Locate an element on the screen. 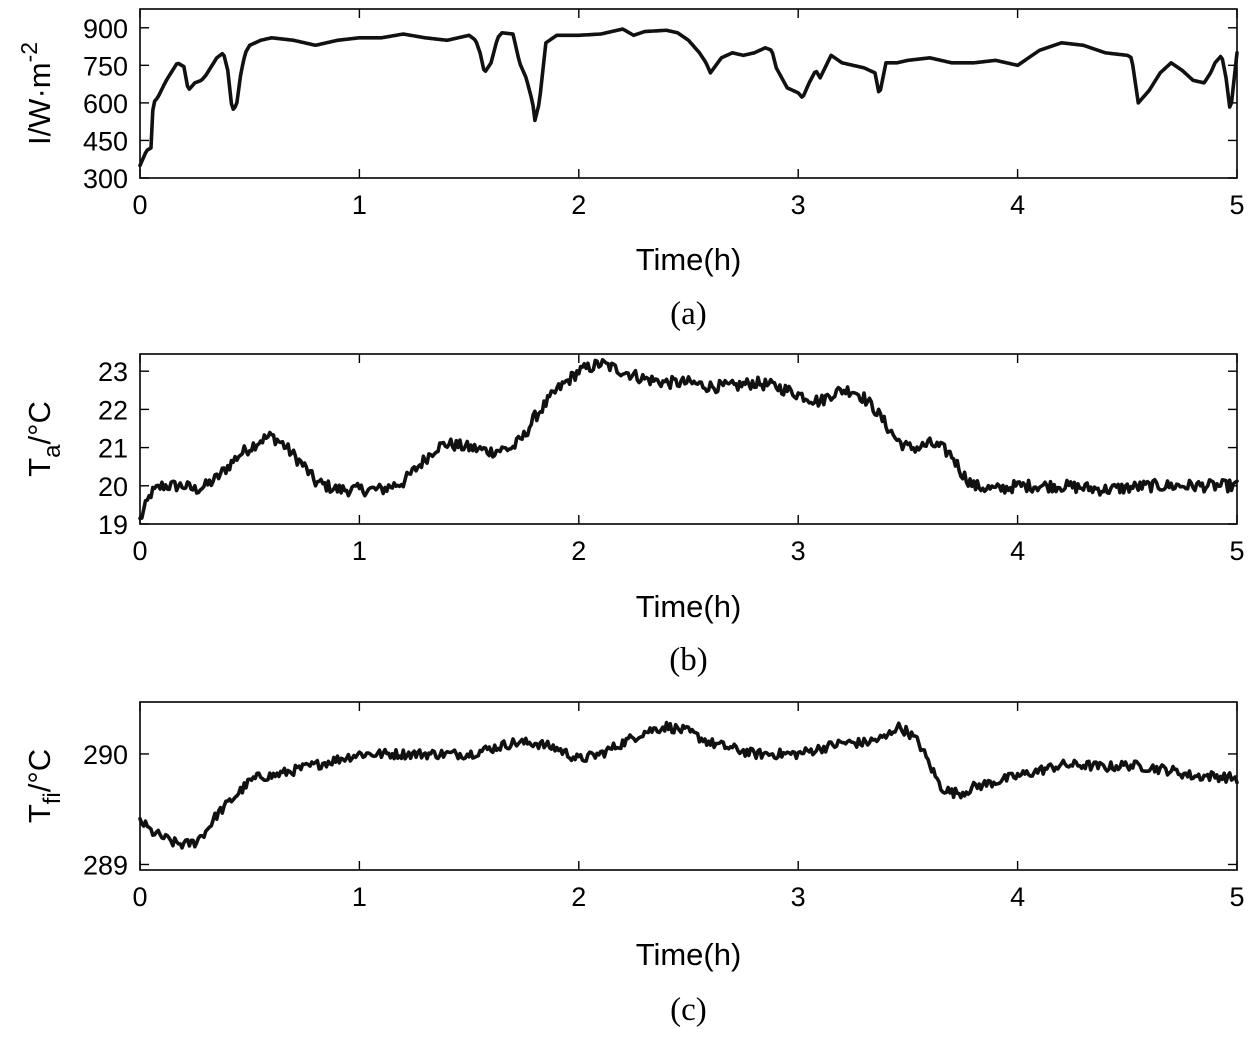  y-axis-label: Tfi/°C is located at coordinates (44, 786).